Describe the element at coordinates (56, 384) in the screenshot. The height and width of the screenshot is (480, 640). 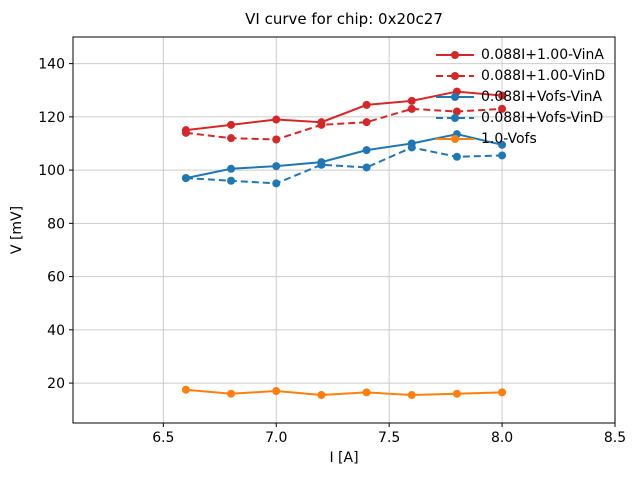
I see `y-tick-label: 20` at that location.